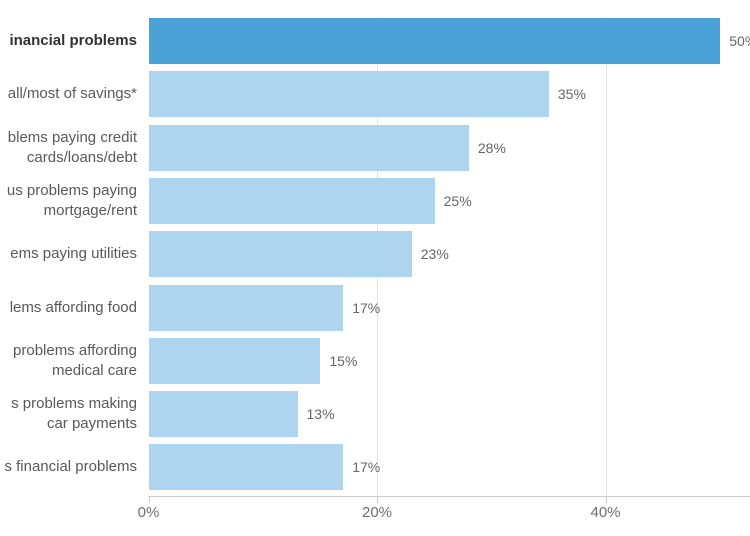 The width and height of the screenshot is (750, 536). I want to click on bar-row-other-financial-problems: s financial problems 17%, so click(375, 467).